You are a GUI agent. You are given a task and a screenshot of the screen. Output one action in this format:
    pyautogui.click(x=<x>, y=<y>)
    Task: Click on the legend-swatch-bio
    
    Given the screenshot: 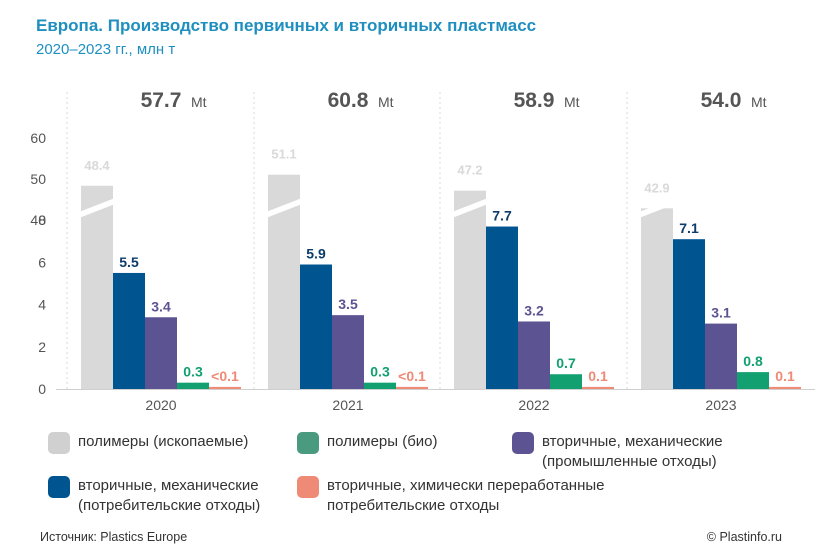 What is the action you would take?
    pyautogui.click(x=308, y=443)
    